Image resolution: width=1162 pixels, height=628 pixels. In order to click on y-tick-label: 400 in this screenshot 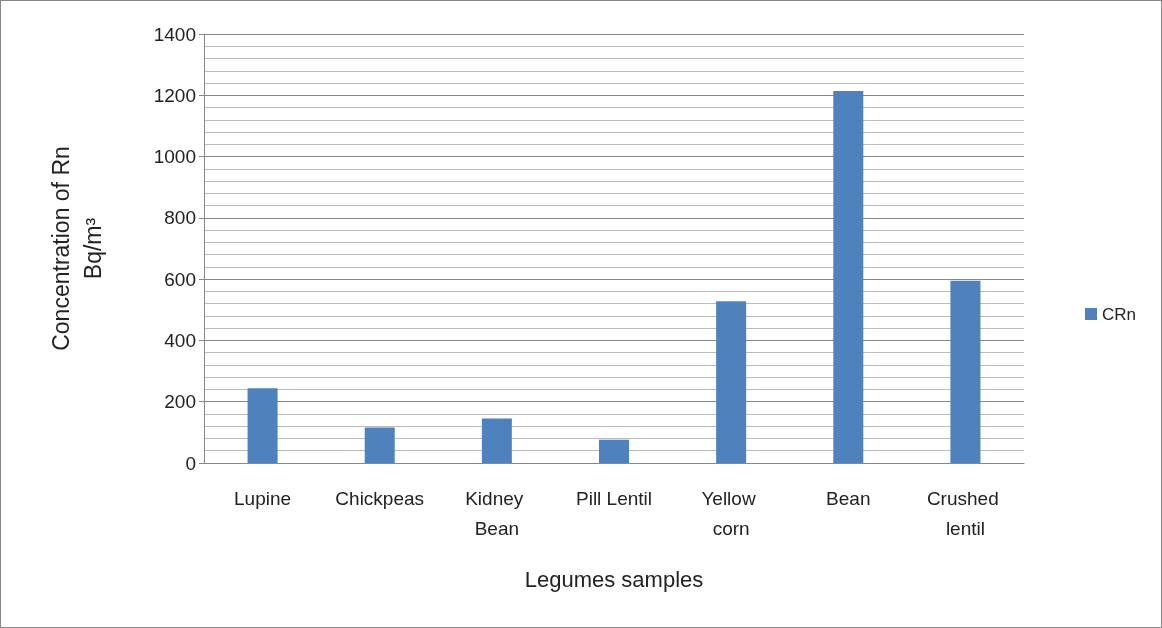, I will do `click(180, 340)`.